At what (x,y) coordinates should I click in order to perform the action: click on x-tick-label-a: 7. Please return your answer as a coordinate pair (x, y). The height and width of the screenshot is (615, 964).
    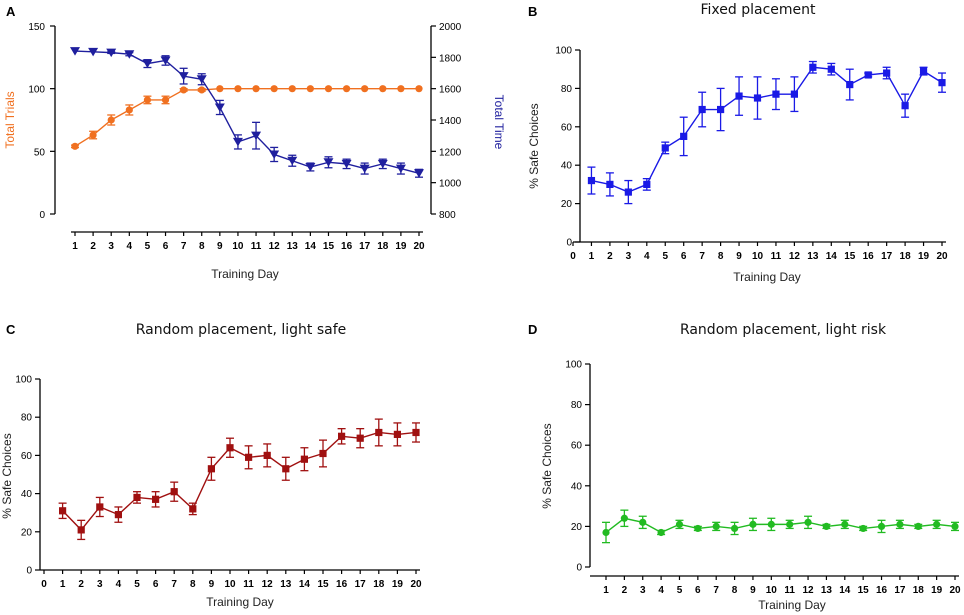
    Looking at the image, I should click on (184, 246).